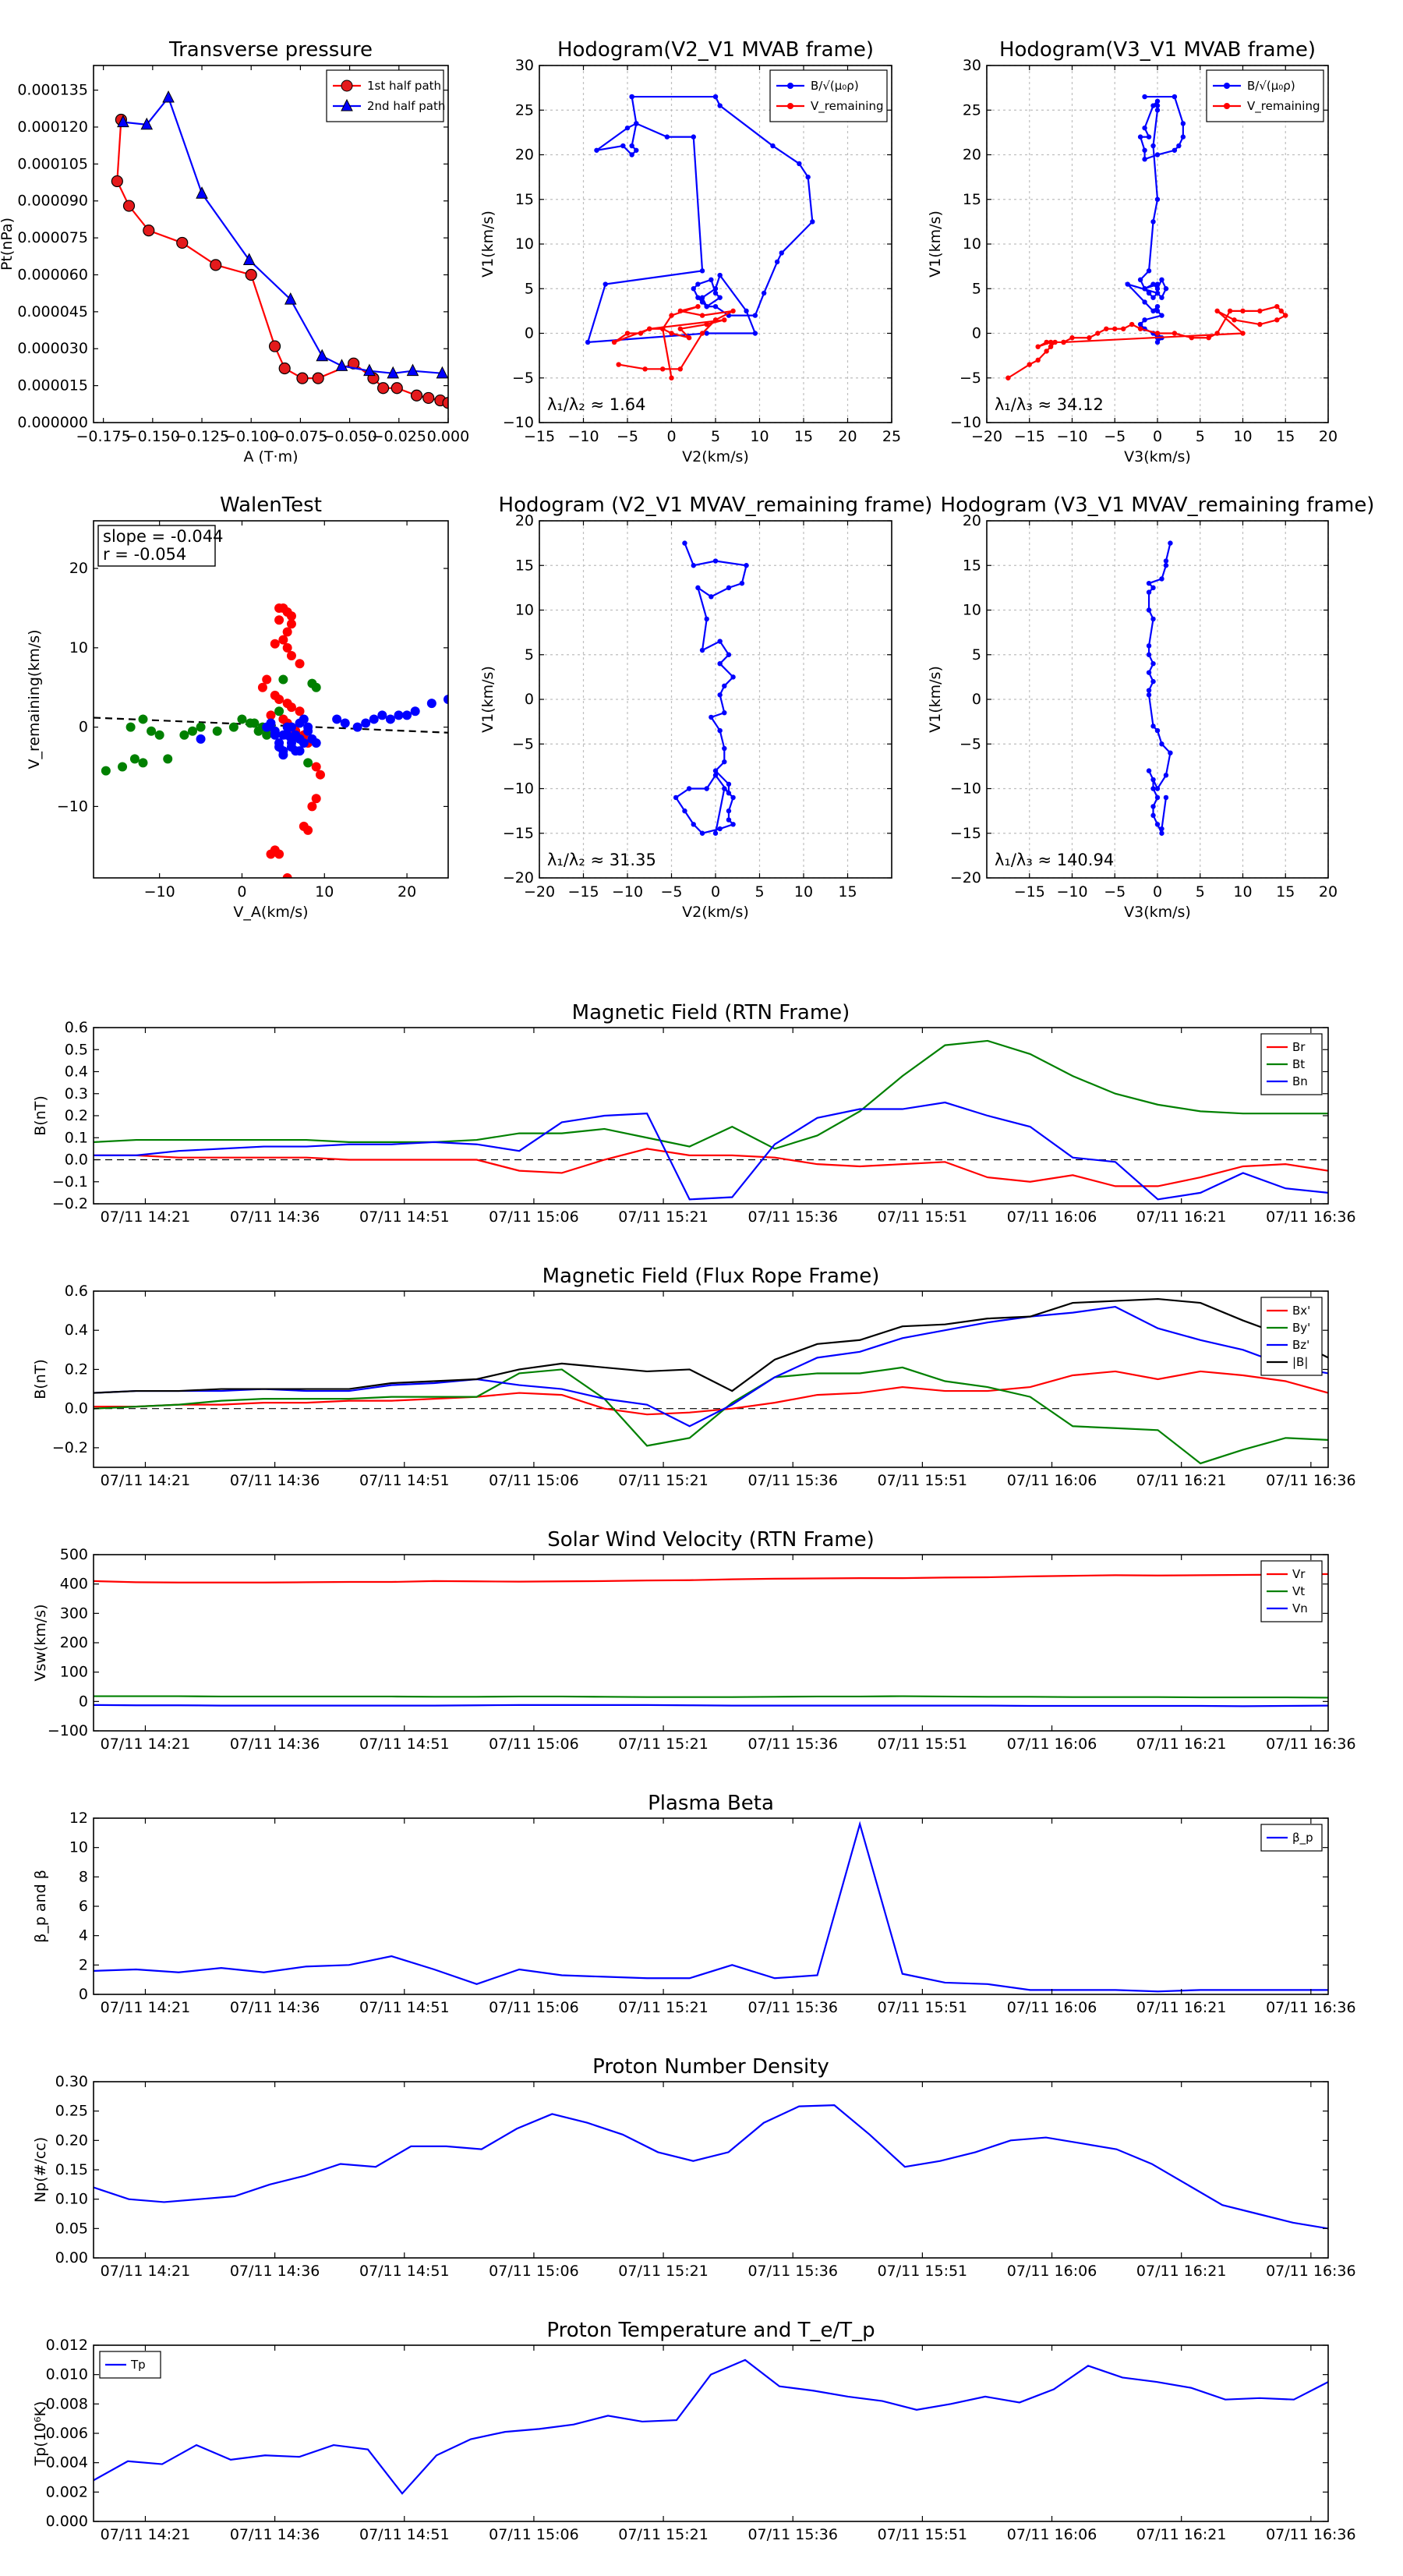 Image resolution: width=1403 pixels, height=2576 pixels. Describe the element at coordinates (716, 505) in the screenshot. I see `chart-title: Hodogram (V2_V1 MVAV_remaining frame)` at that location.